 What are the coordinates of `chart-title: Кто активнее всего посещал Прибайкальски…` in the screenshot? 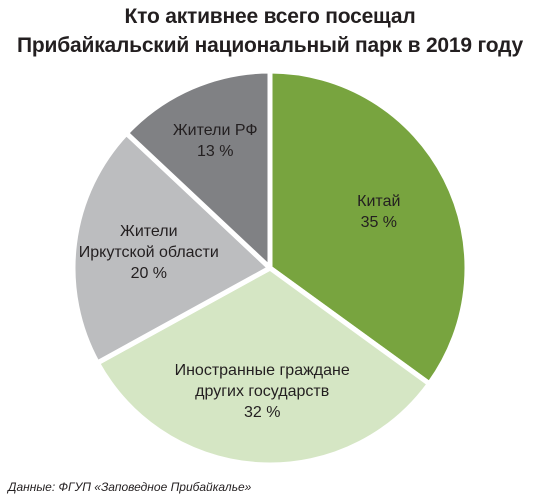 It's located at (270, 31).